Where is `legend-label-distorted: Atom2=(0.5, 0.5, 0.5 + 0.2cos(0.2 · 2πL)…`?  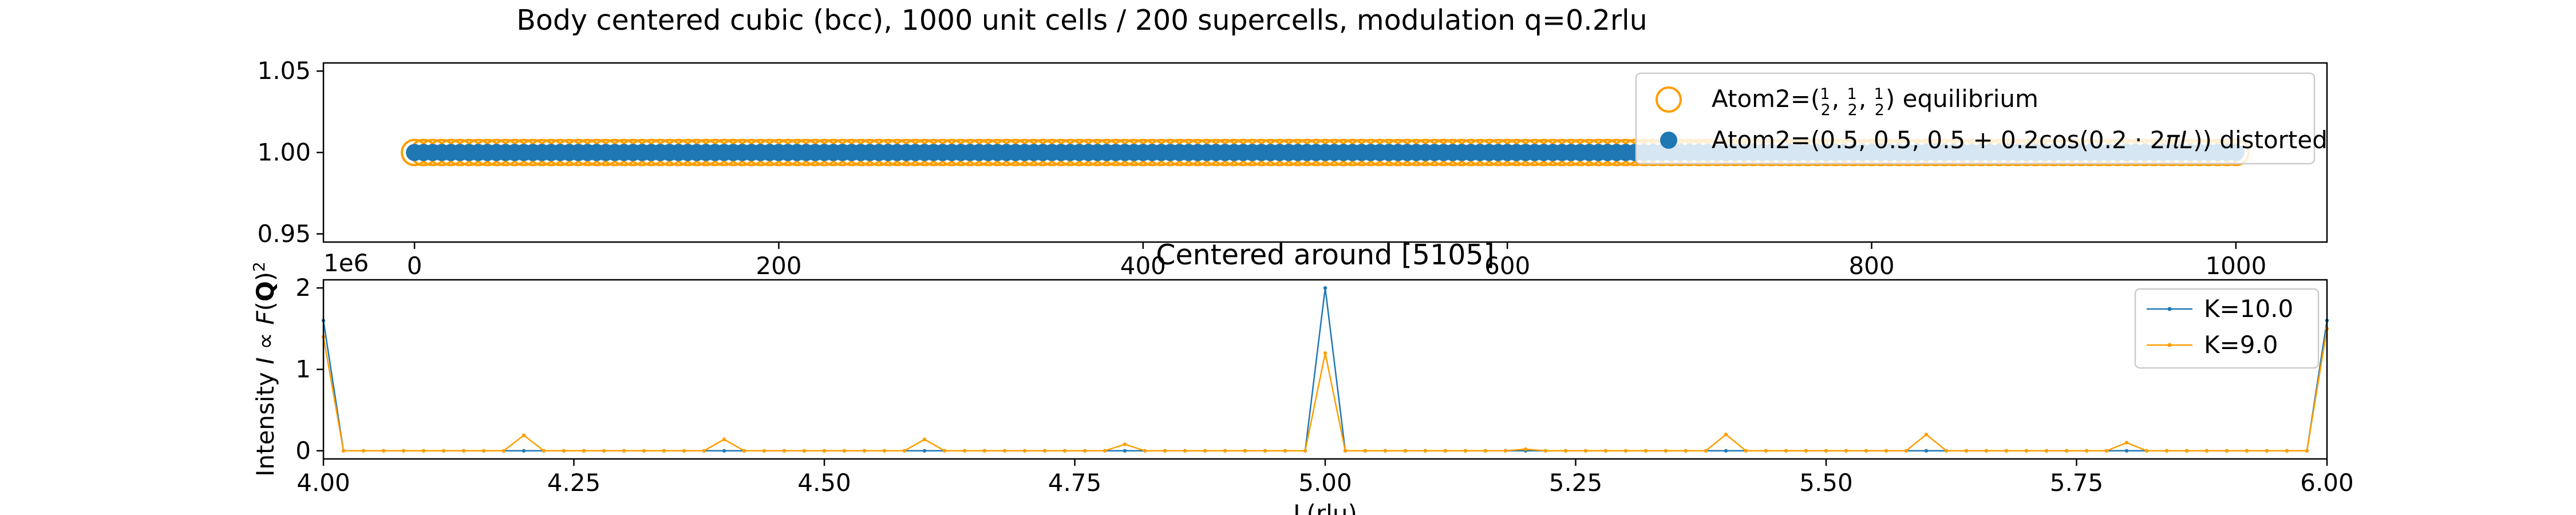 legend-label-distorted: Atom2=(0.5, 0.5, 0.5 + 0.2cos(0.2 · 2πL)… is located at coordinates (2020, 140).